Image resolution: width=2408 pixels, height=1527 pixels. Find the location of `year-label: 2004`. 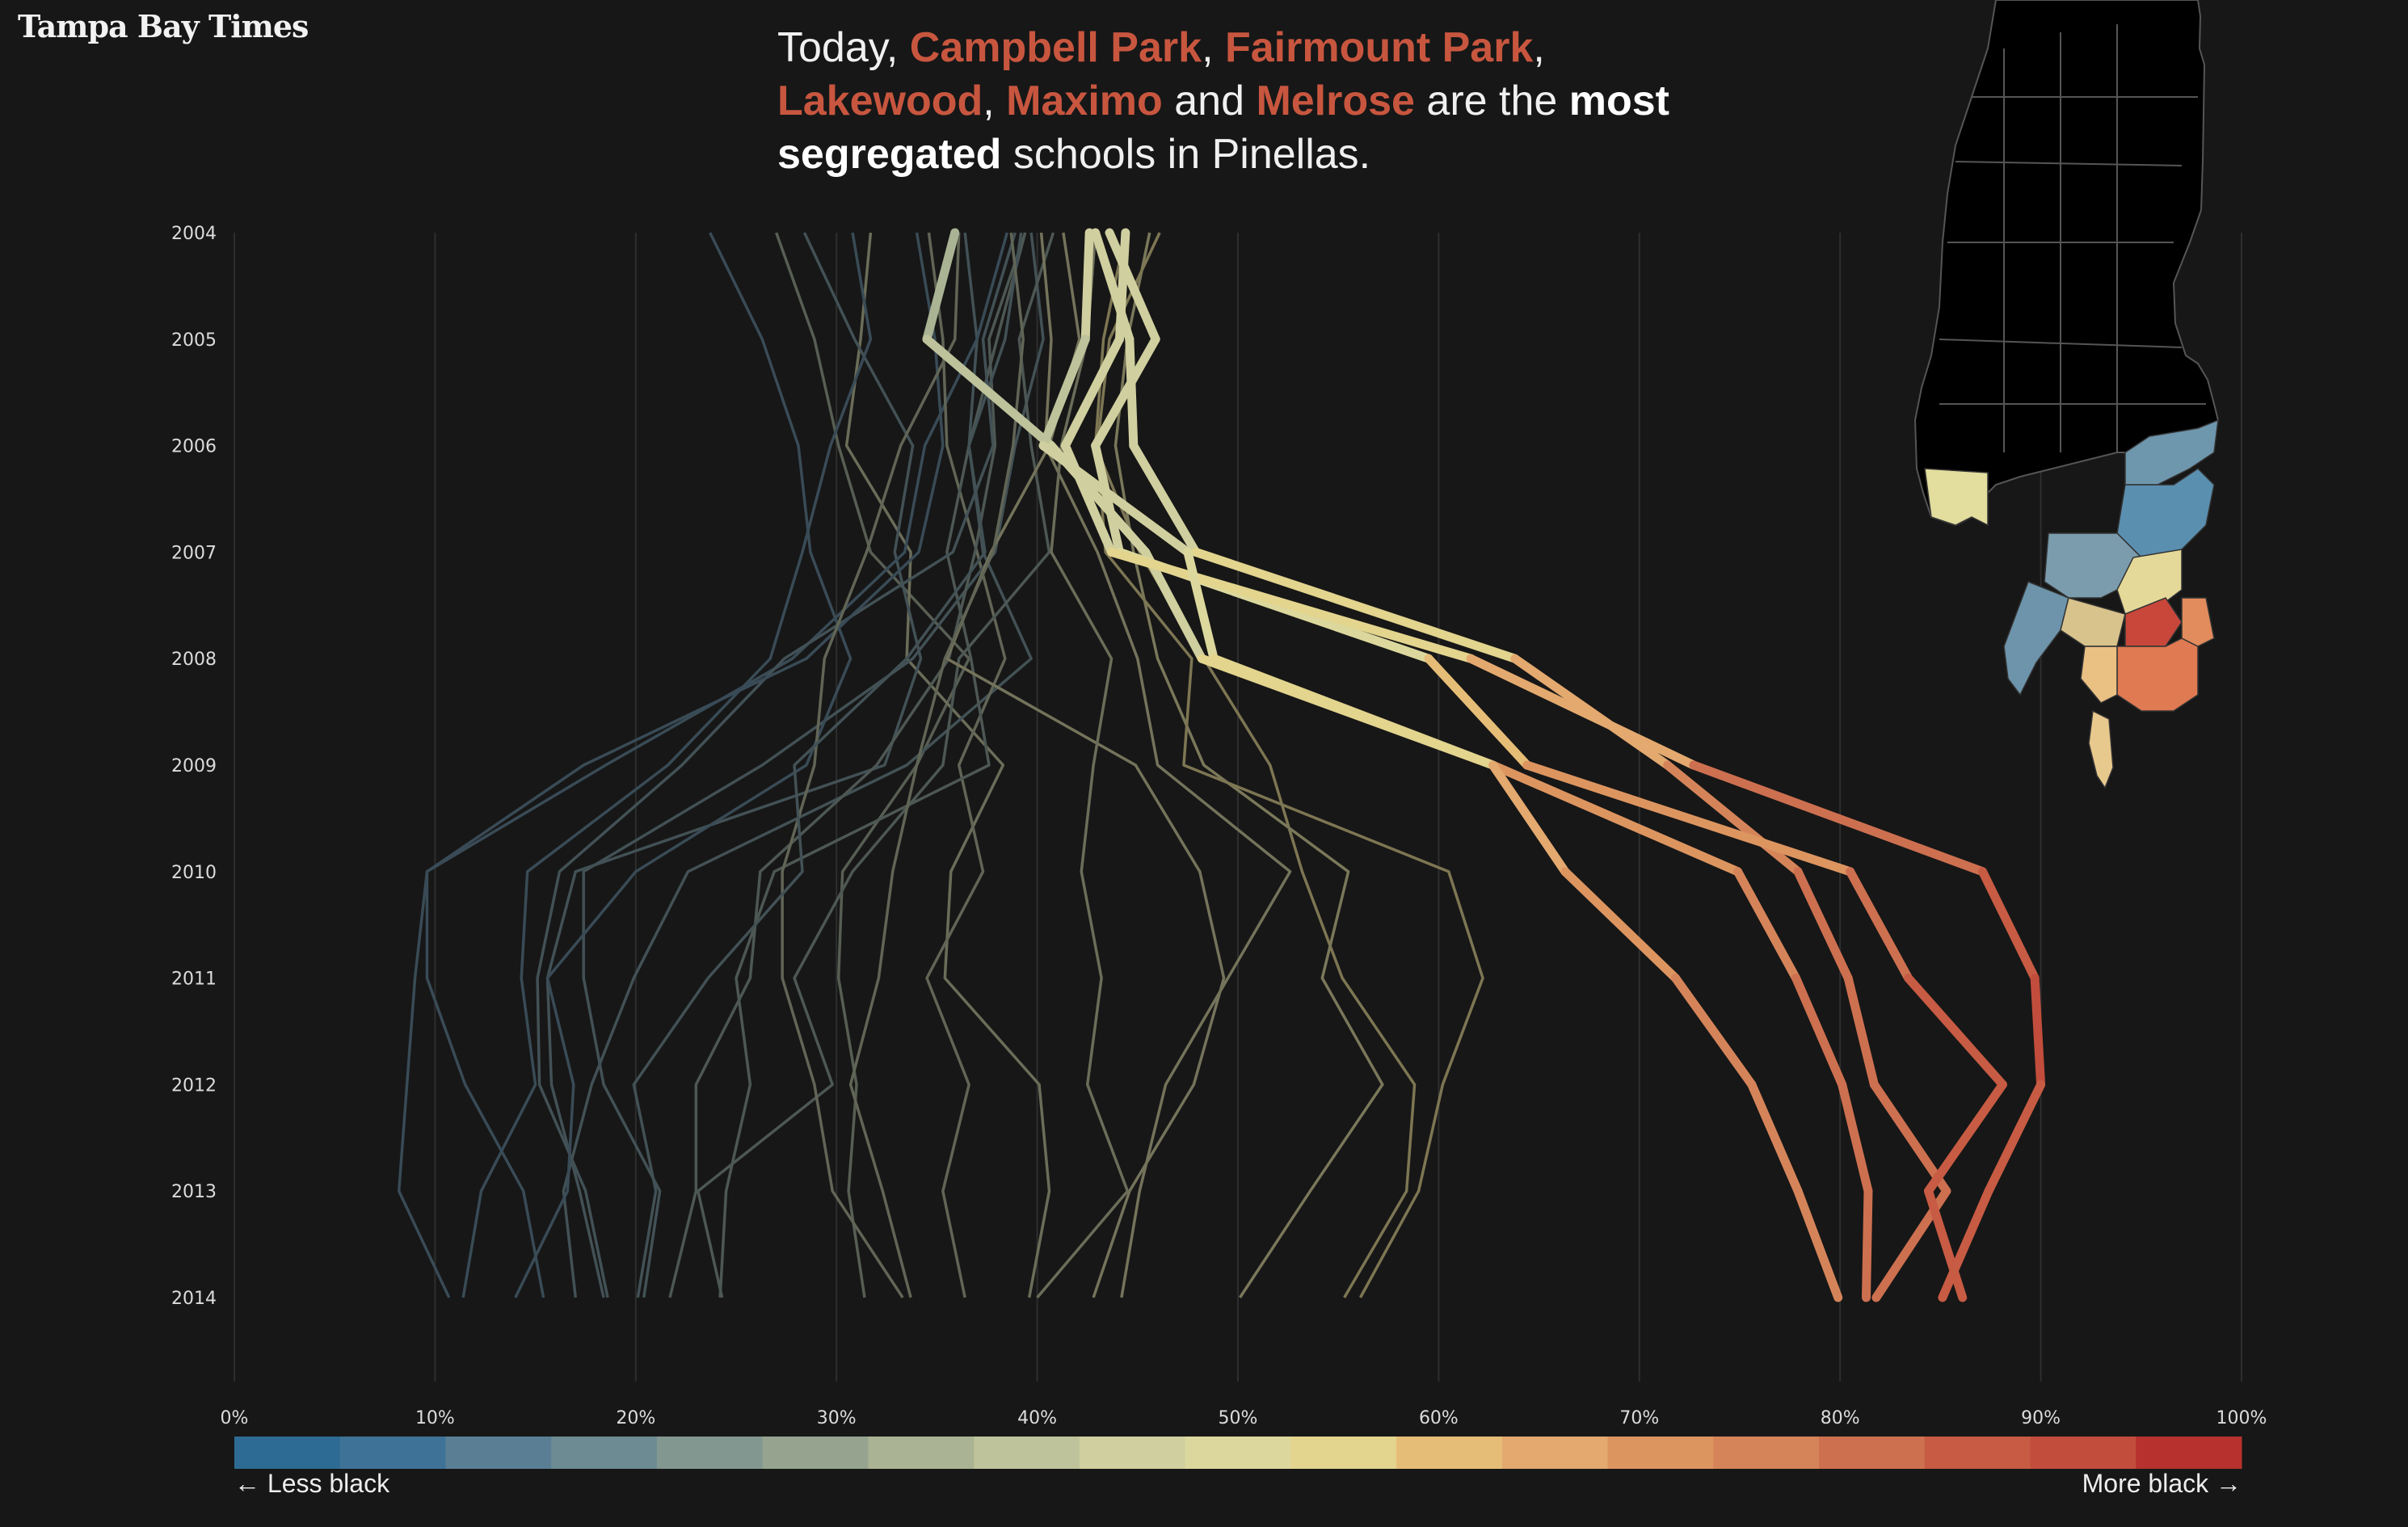

year-label: 2004 is located at coordinates (194, 234).